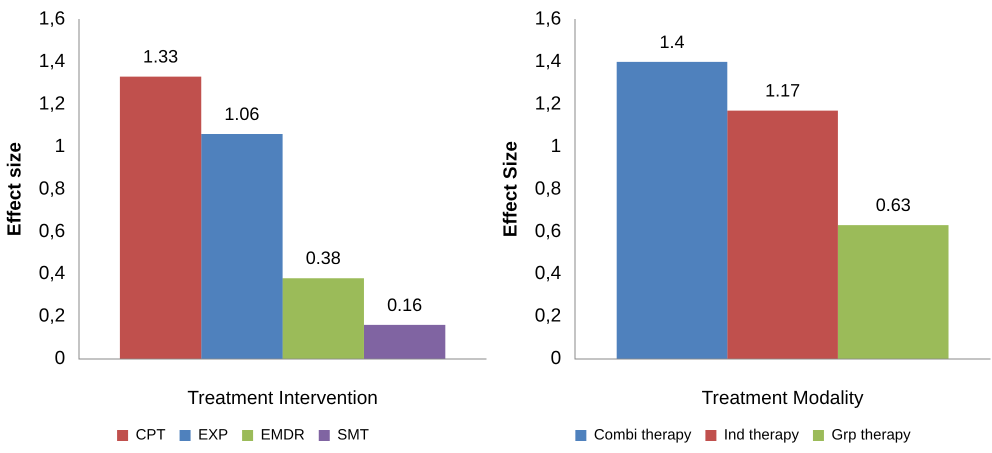  What do you see at coordinates (15, 189) in the screenshot?
I see `y-axis-title: Effect size` at bounding box center [15, 189].